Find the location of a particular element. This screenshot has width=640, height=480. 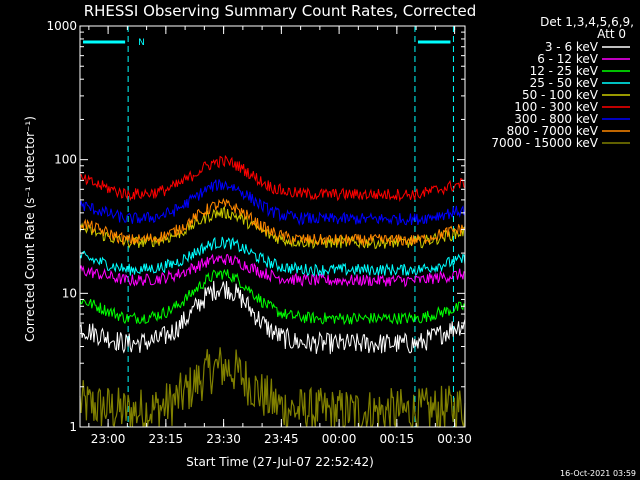

x-tick-label: 23:15 is located at coordinates (166, 439).